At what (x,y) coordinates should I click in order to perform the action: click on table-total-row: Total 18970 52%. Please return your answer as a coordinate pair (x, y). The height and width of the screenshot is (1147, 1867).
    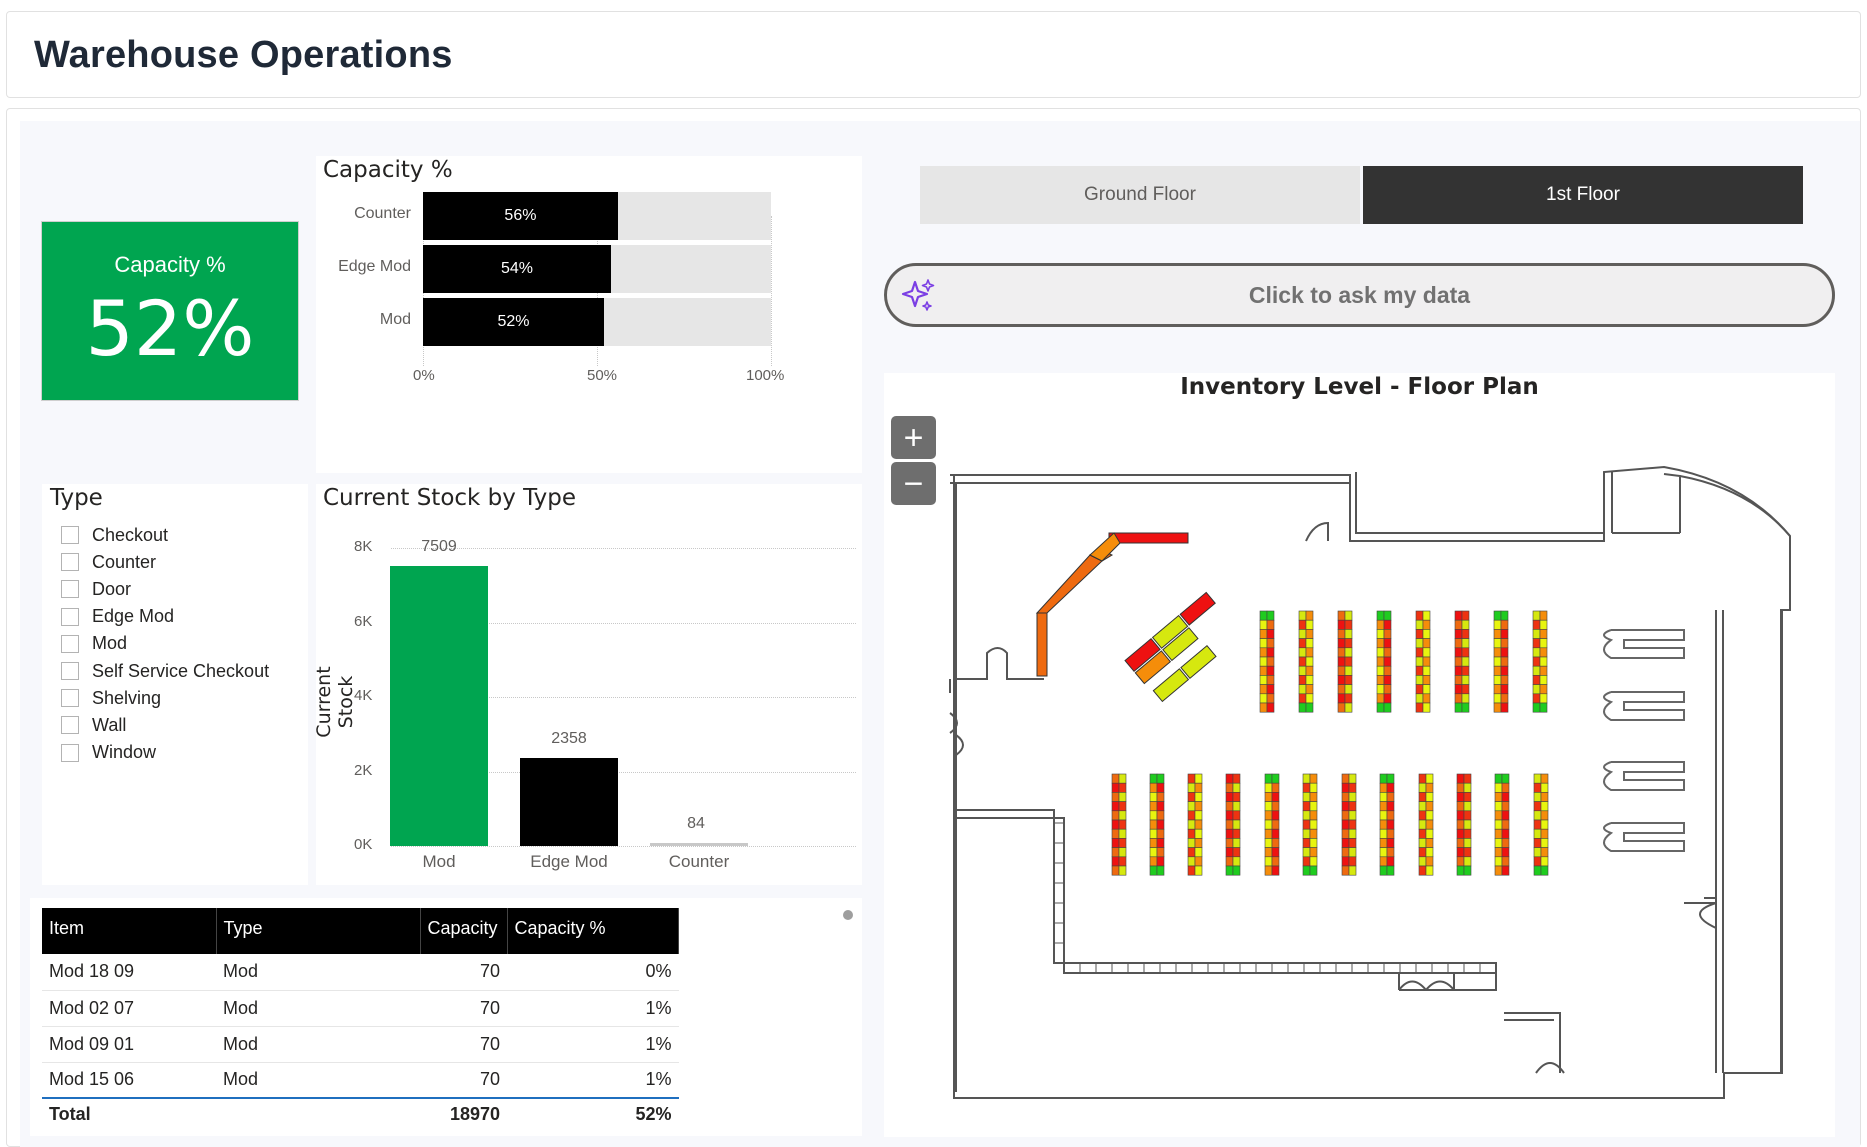
    Looking at the image, I should click on (360, 1113).